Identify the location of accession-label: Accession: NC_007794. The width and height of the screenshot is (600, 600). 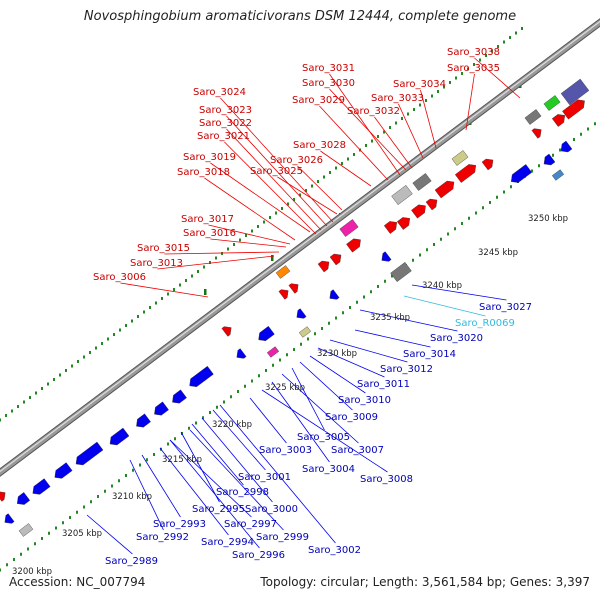
(77, 582).